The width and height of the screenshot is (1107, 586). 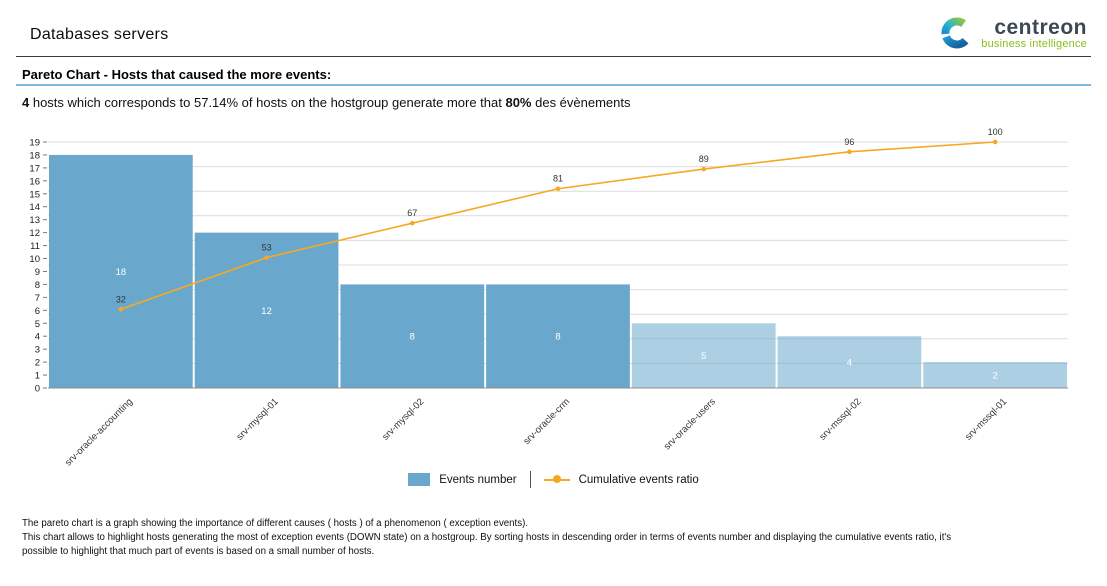 What do you see at coordinates (37, 376) in the screenshot?
I see `y-axis-tick-label: 1` at bounding box center [37, 376].